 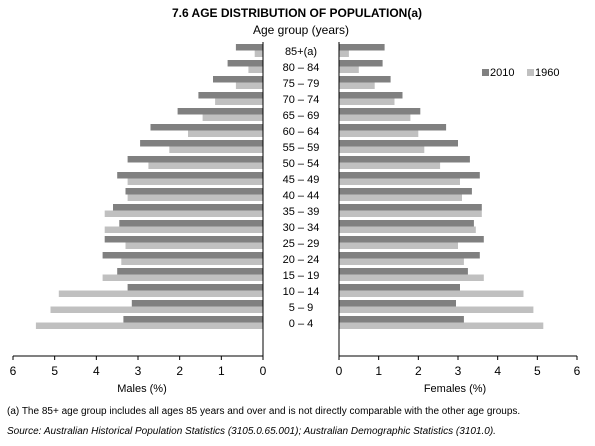 I want to click on legend-swatch-1960, so click(x=530, y=72).